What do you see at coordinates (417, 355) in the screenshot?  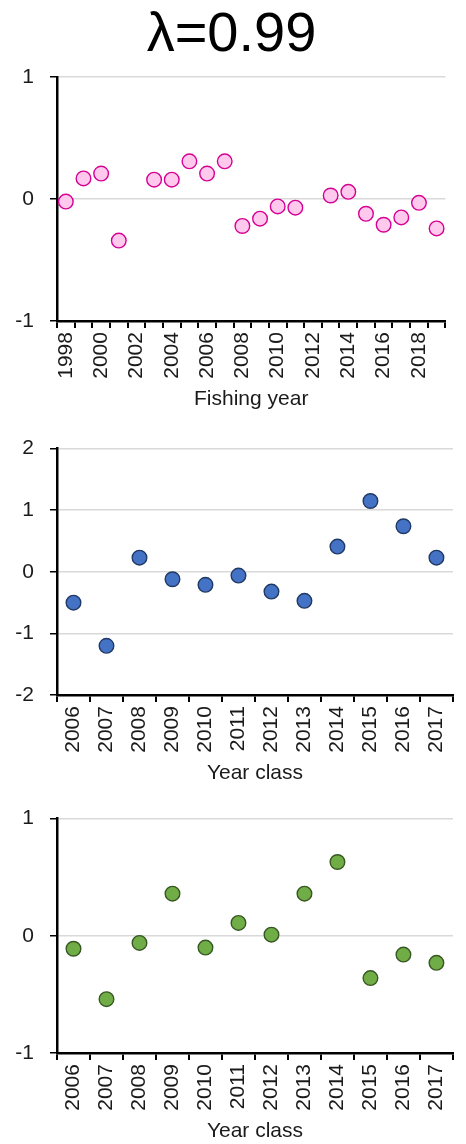 I see `x-tick-label: 2018` at bounding box center [417, 355].